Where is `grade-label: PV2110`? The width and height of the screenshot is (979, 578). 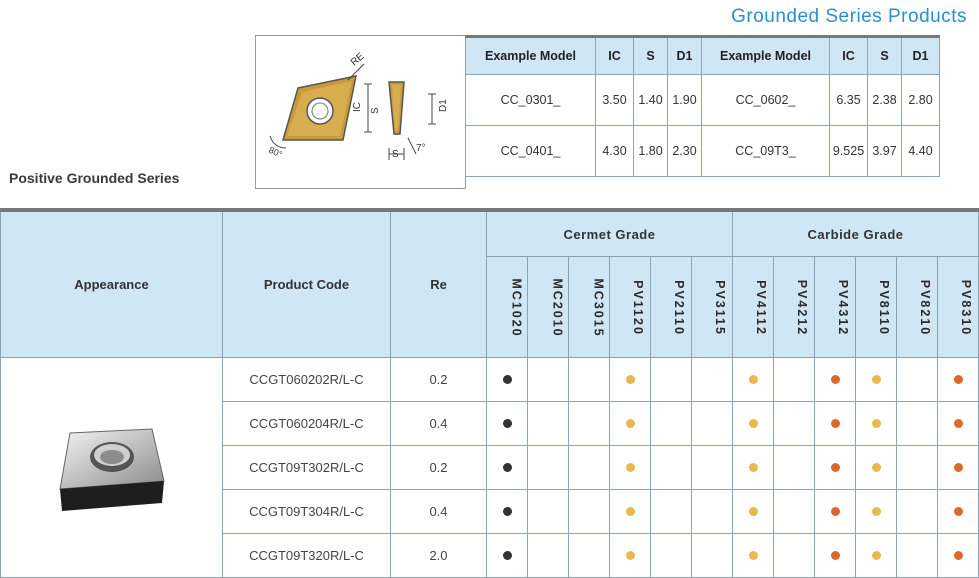 grade-label: PV2110 is located at coordinates (678, 307).